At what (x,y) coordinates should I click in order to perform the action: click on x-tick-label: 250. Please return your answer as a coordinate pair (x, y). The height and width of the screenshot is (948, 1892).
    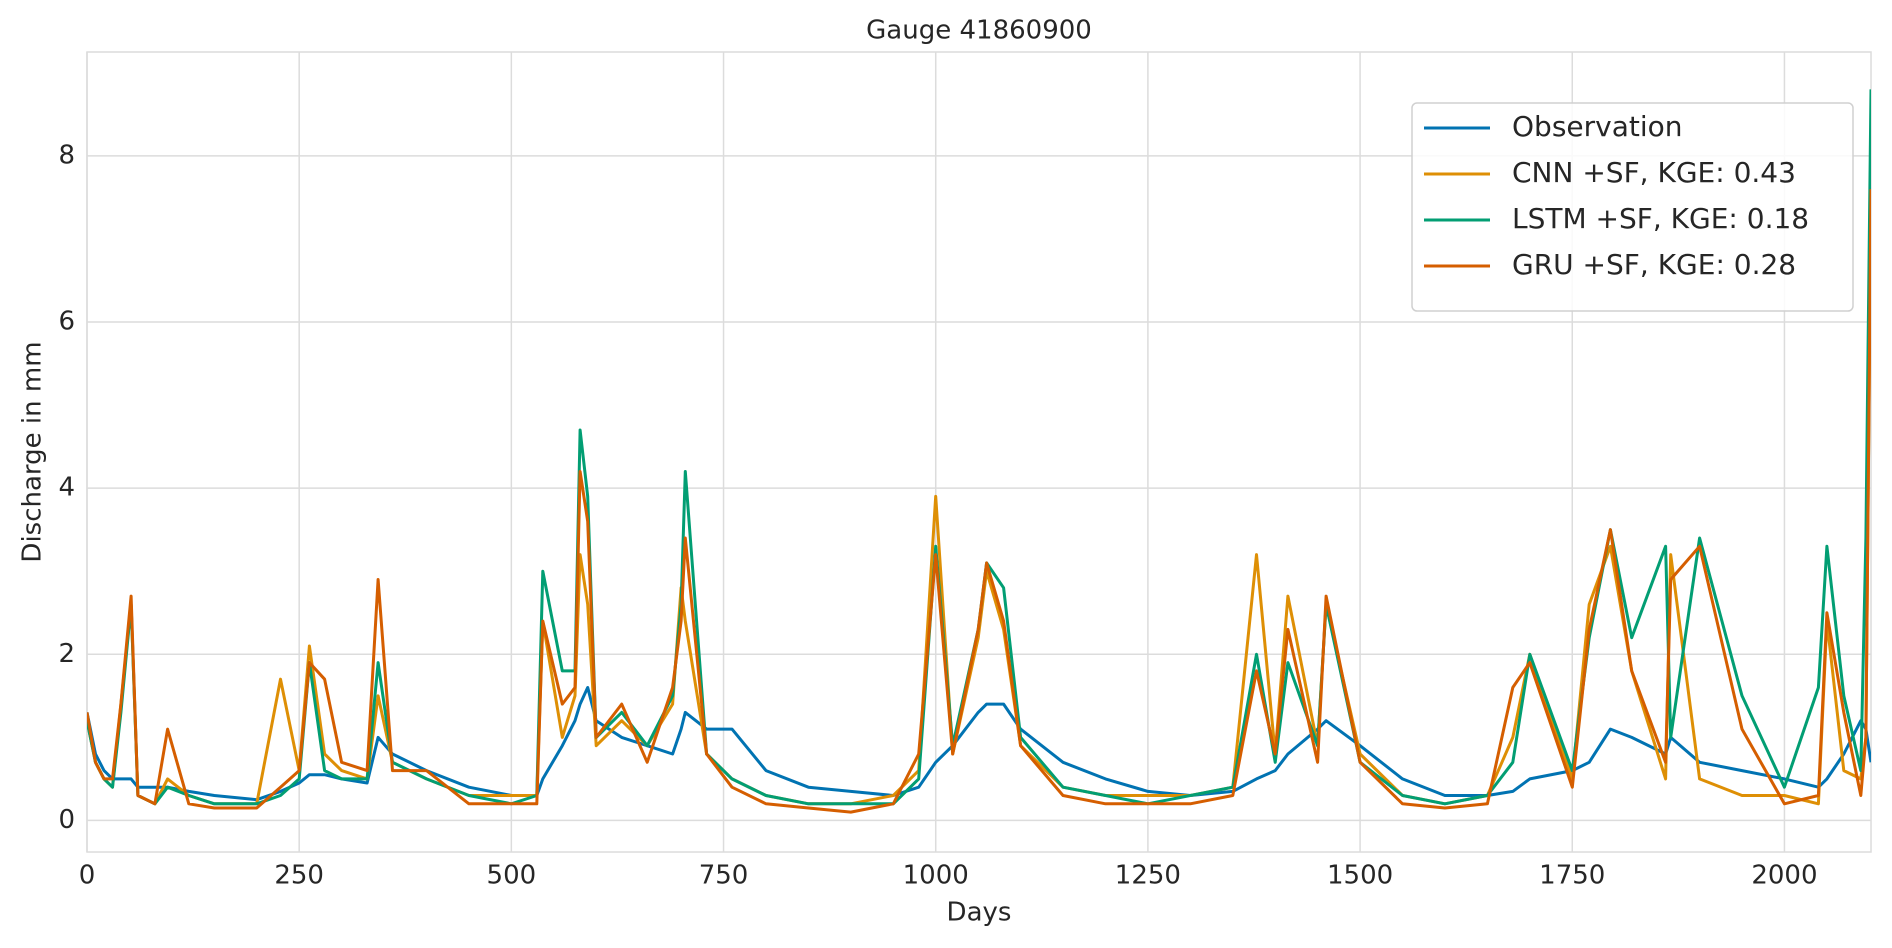
    Looking at the image, I should click on (299, 876).